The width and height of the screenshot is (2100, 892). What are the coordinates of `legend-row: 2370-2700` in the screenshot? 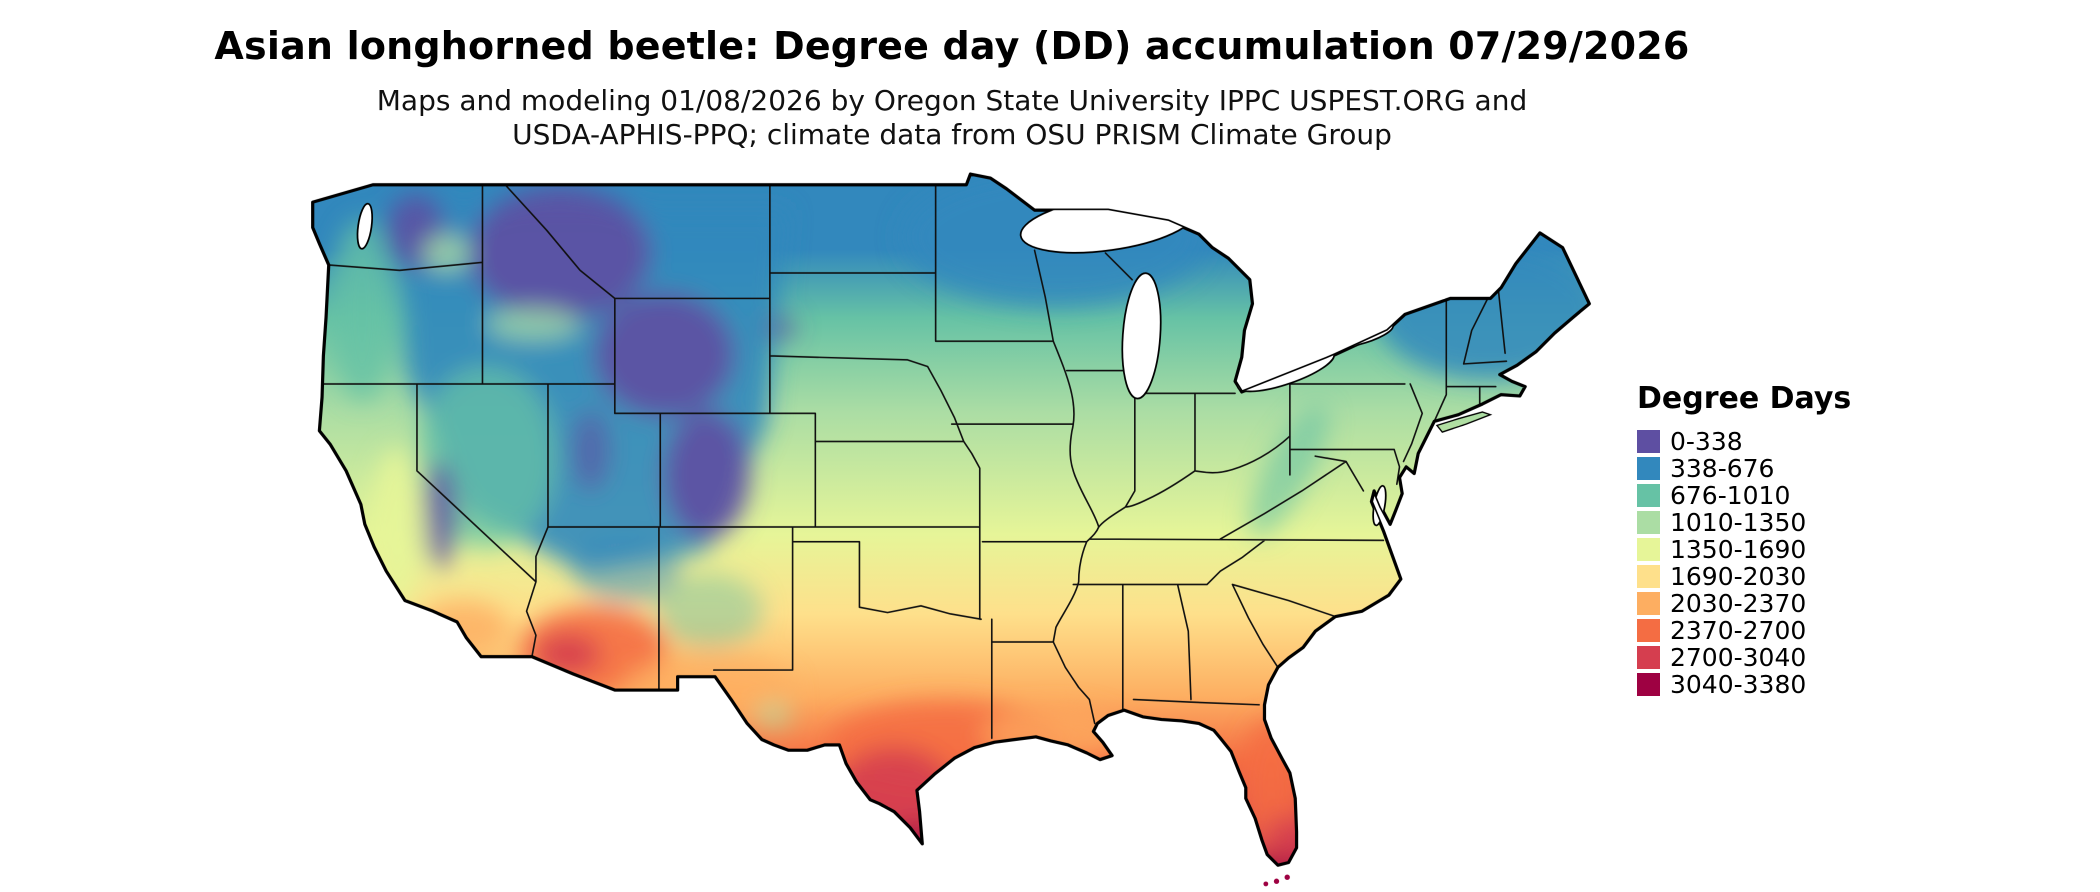 It's located at (1744, 630).